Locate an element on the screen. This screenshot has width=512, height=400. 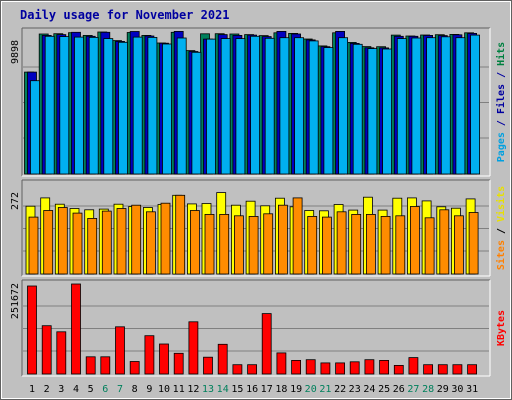
x-tick-label: 20 is located at coordinates (311, 389).